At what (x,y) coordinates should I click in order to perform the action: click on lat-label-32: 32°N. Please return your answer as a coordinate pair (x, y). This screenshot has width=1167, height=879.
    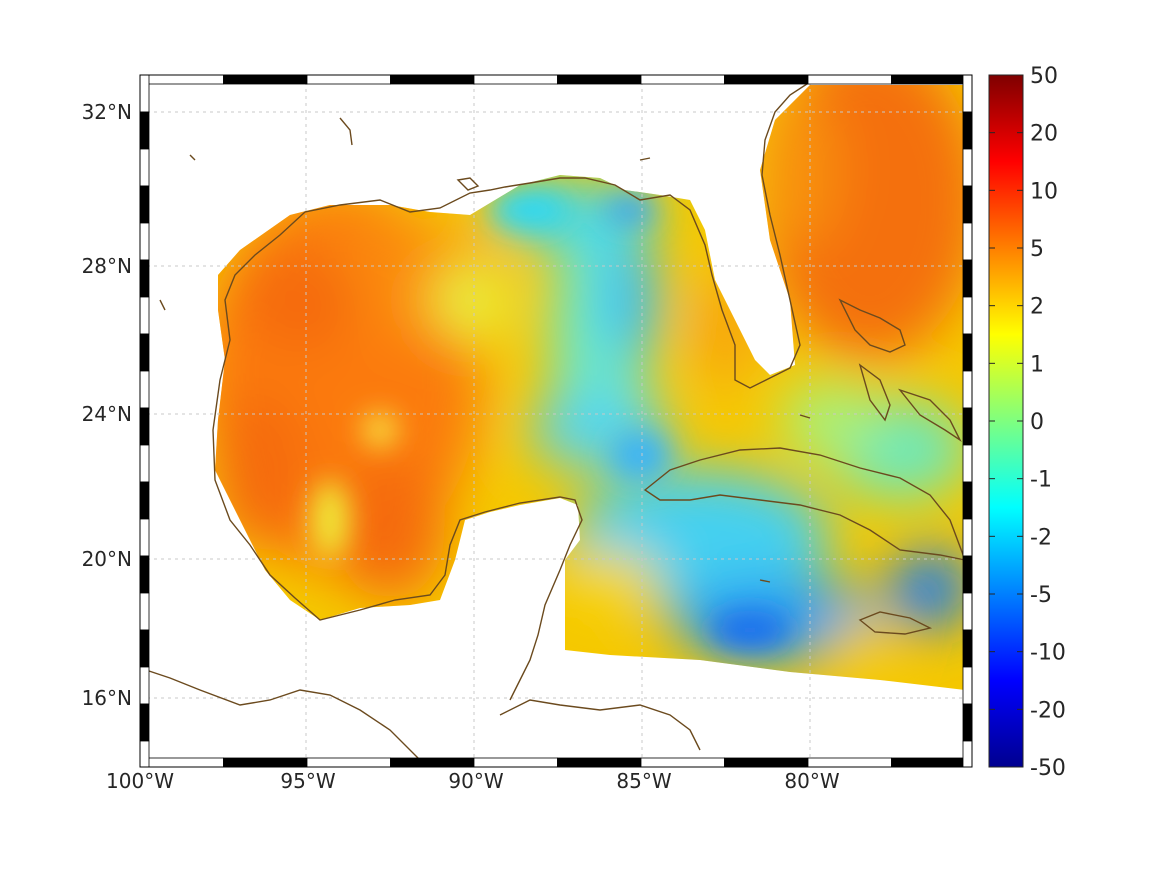
    Looking at the image, I should click on (107, 112).